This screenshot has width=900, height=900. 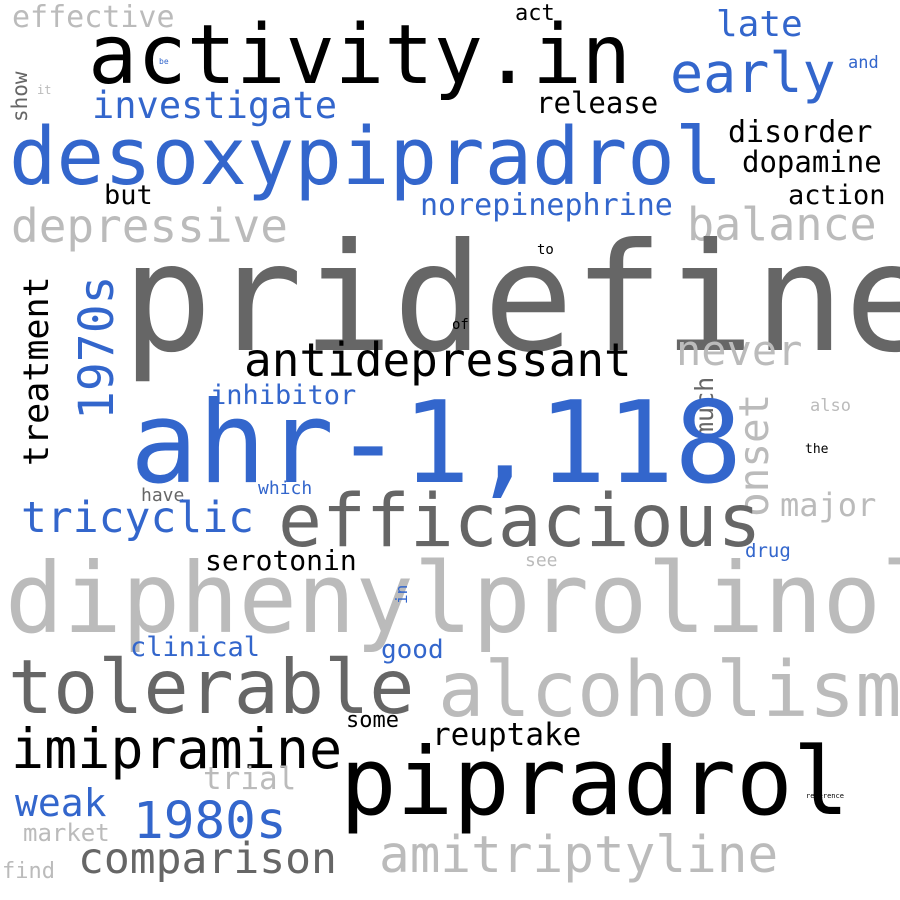 I want to click on word-diphenylprolinol: diphenylprolinol, so click(x=452, y=598).